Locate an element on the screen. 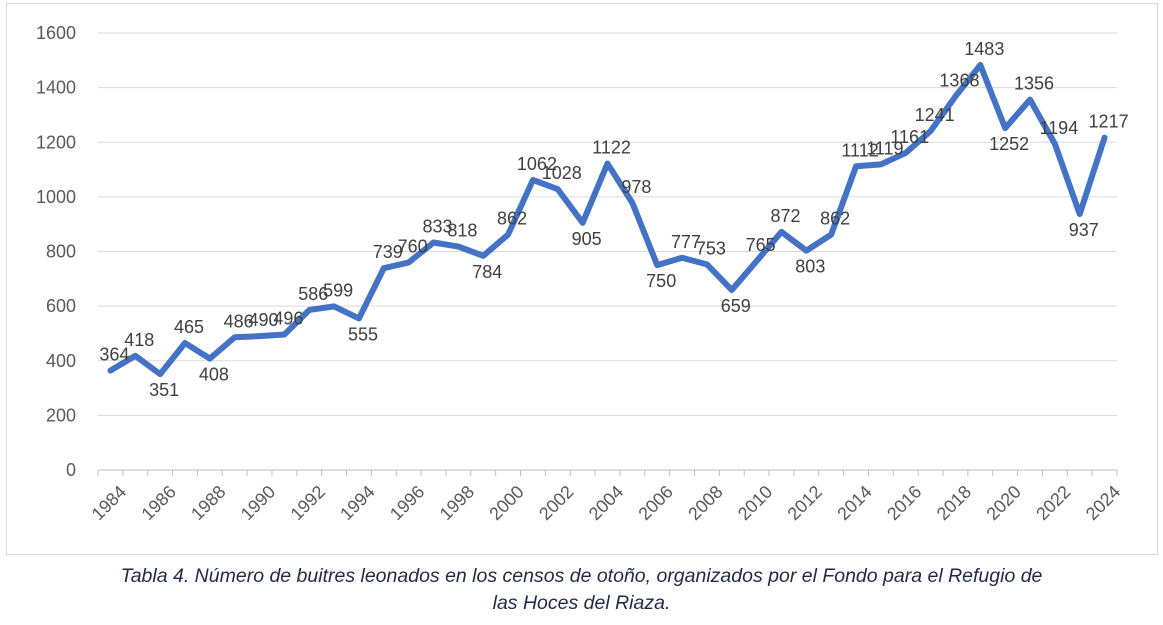  data-label: 1161 is located at coordinates (909, 137).